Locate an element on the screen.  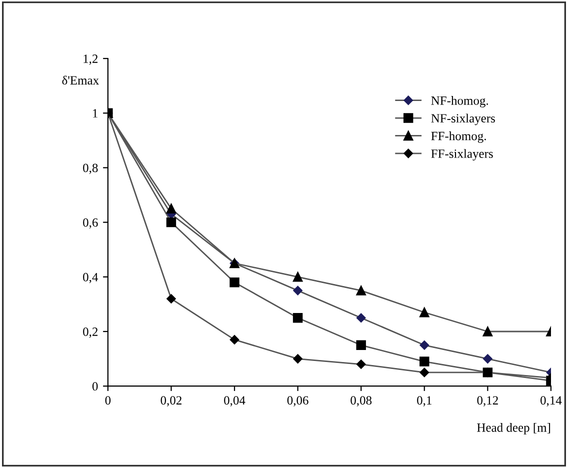
legend-label: FF-homog. is located at coordinates (458, 137).